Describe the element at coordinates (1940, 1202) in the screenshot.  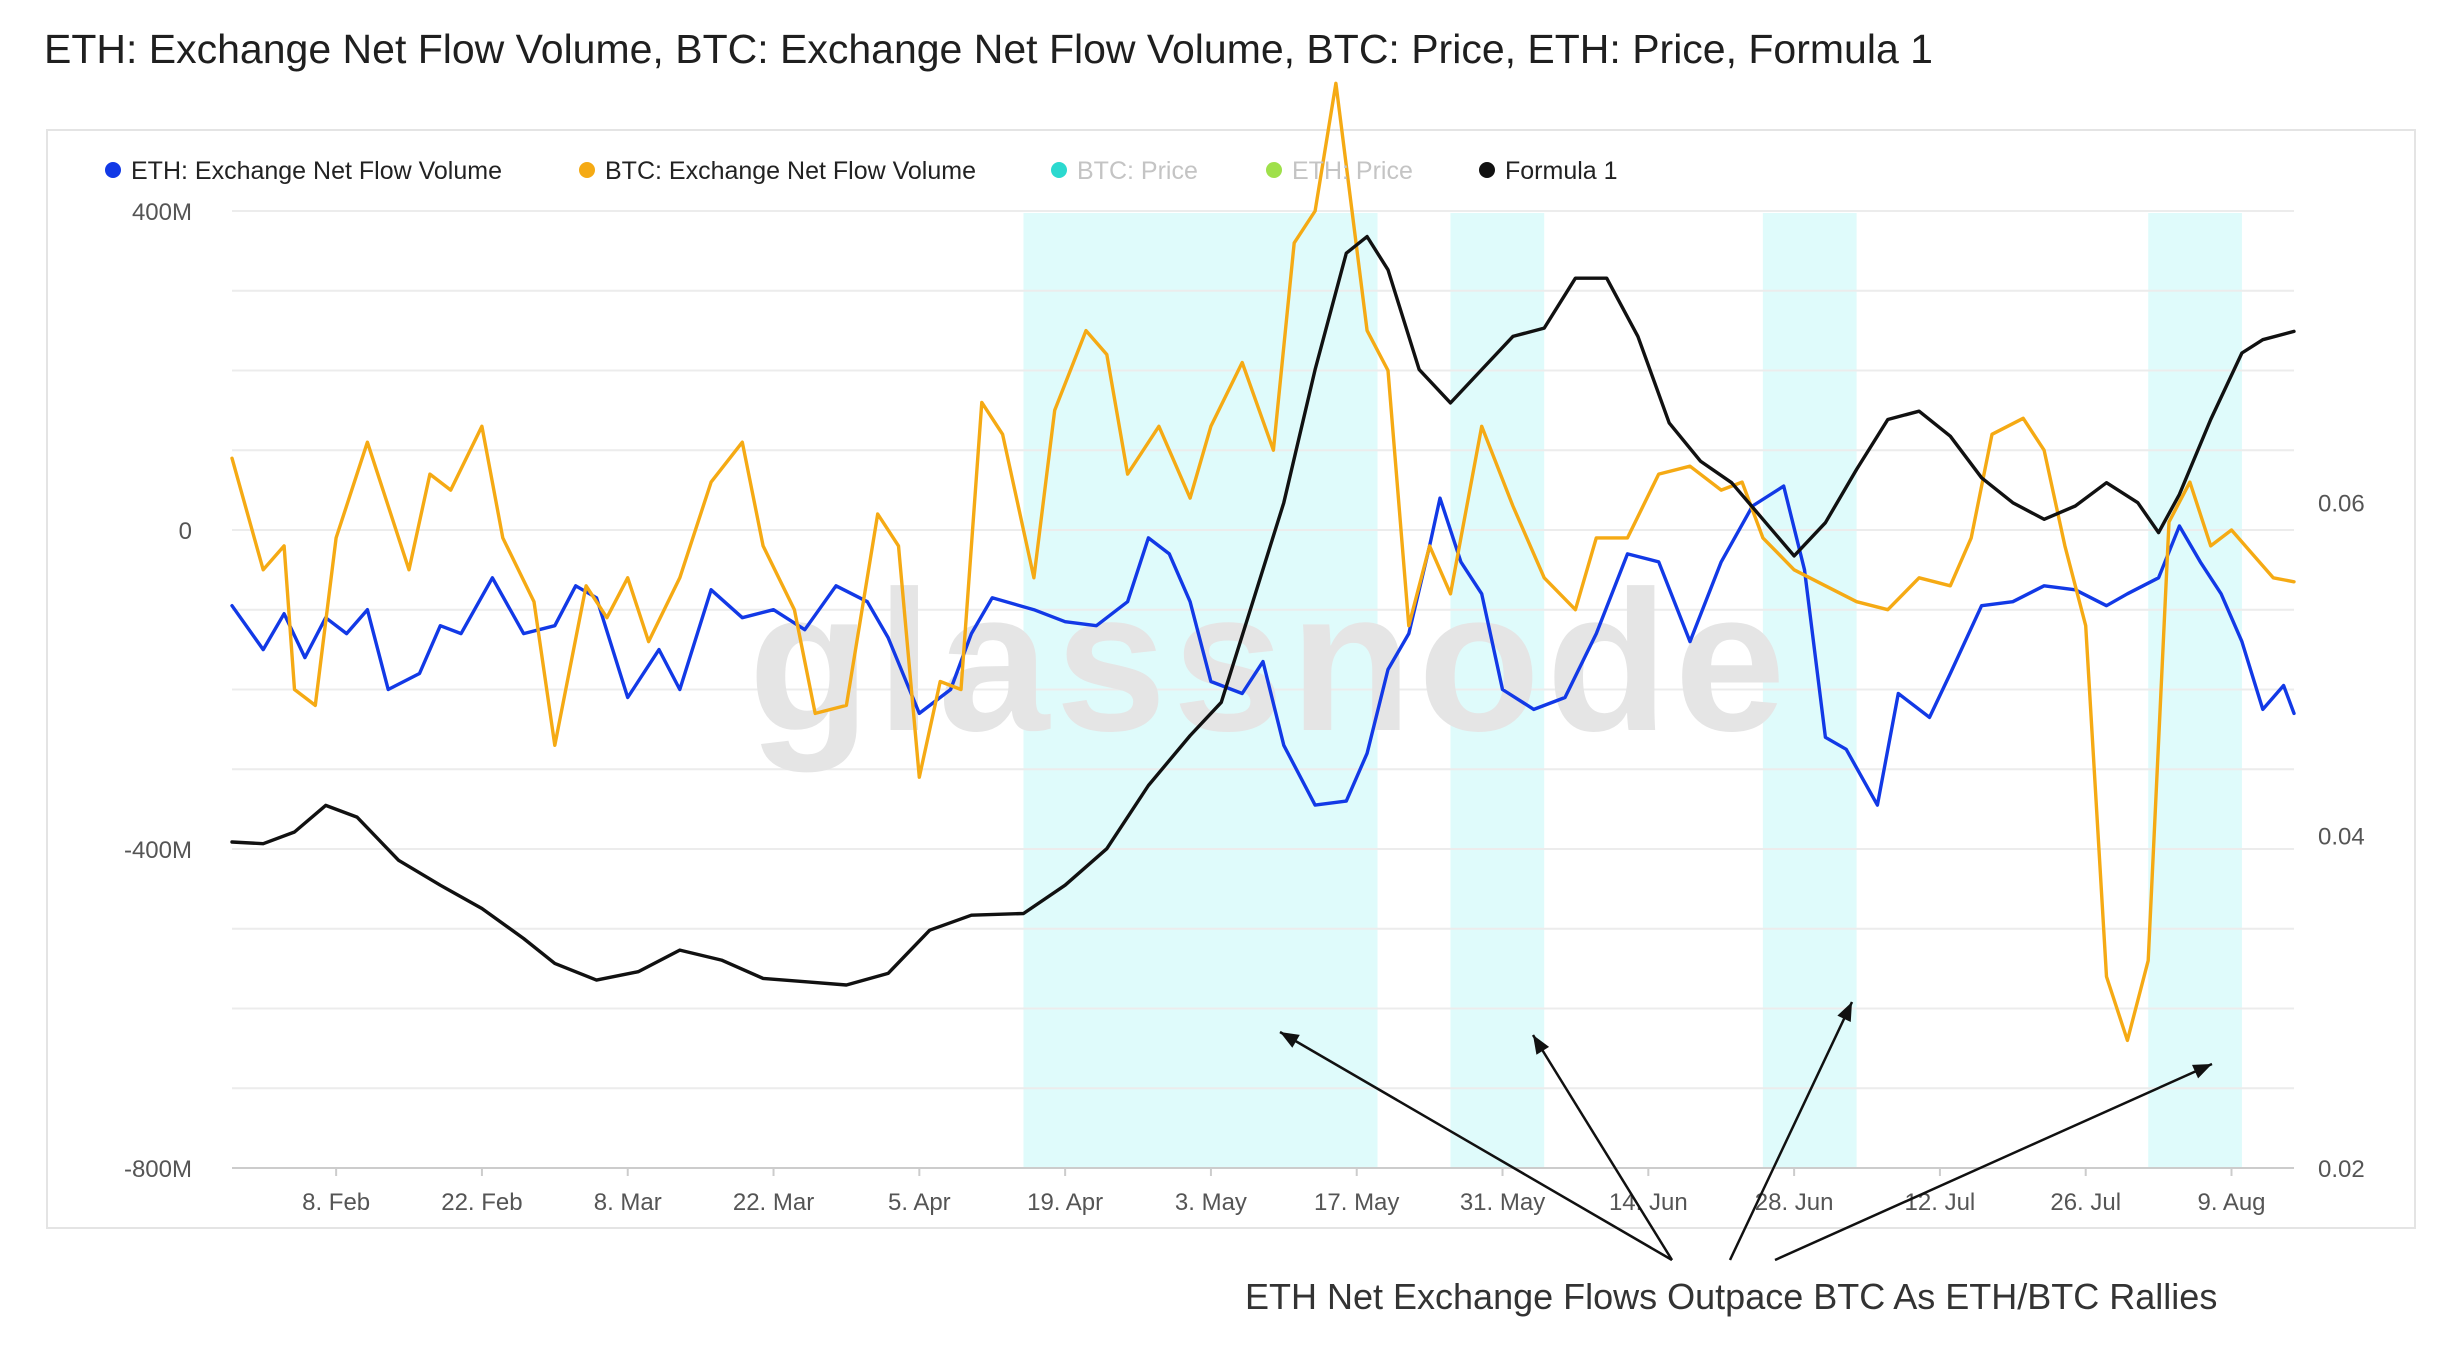
I see `x-tick-label: 12. Jul` at that location.